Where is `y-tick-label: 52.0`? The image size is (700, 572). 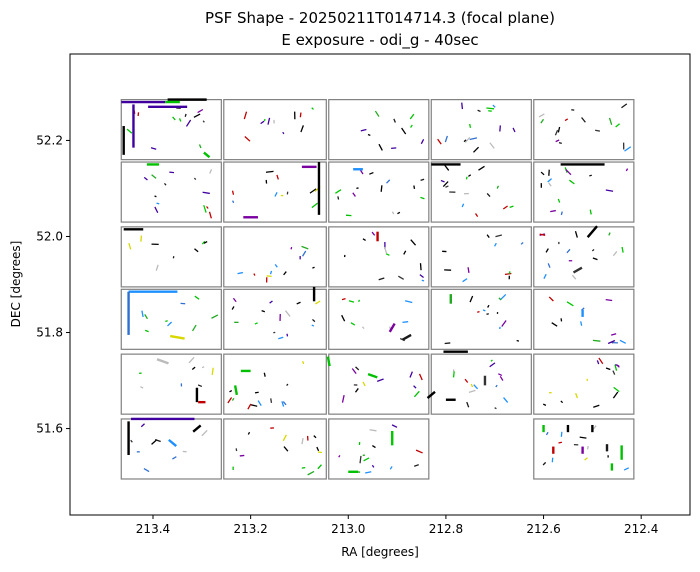 y-tick-label: 52.0 is located at coordinates (49, 236).